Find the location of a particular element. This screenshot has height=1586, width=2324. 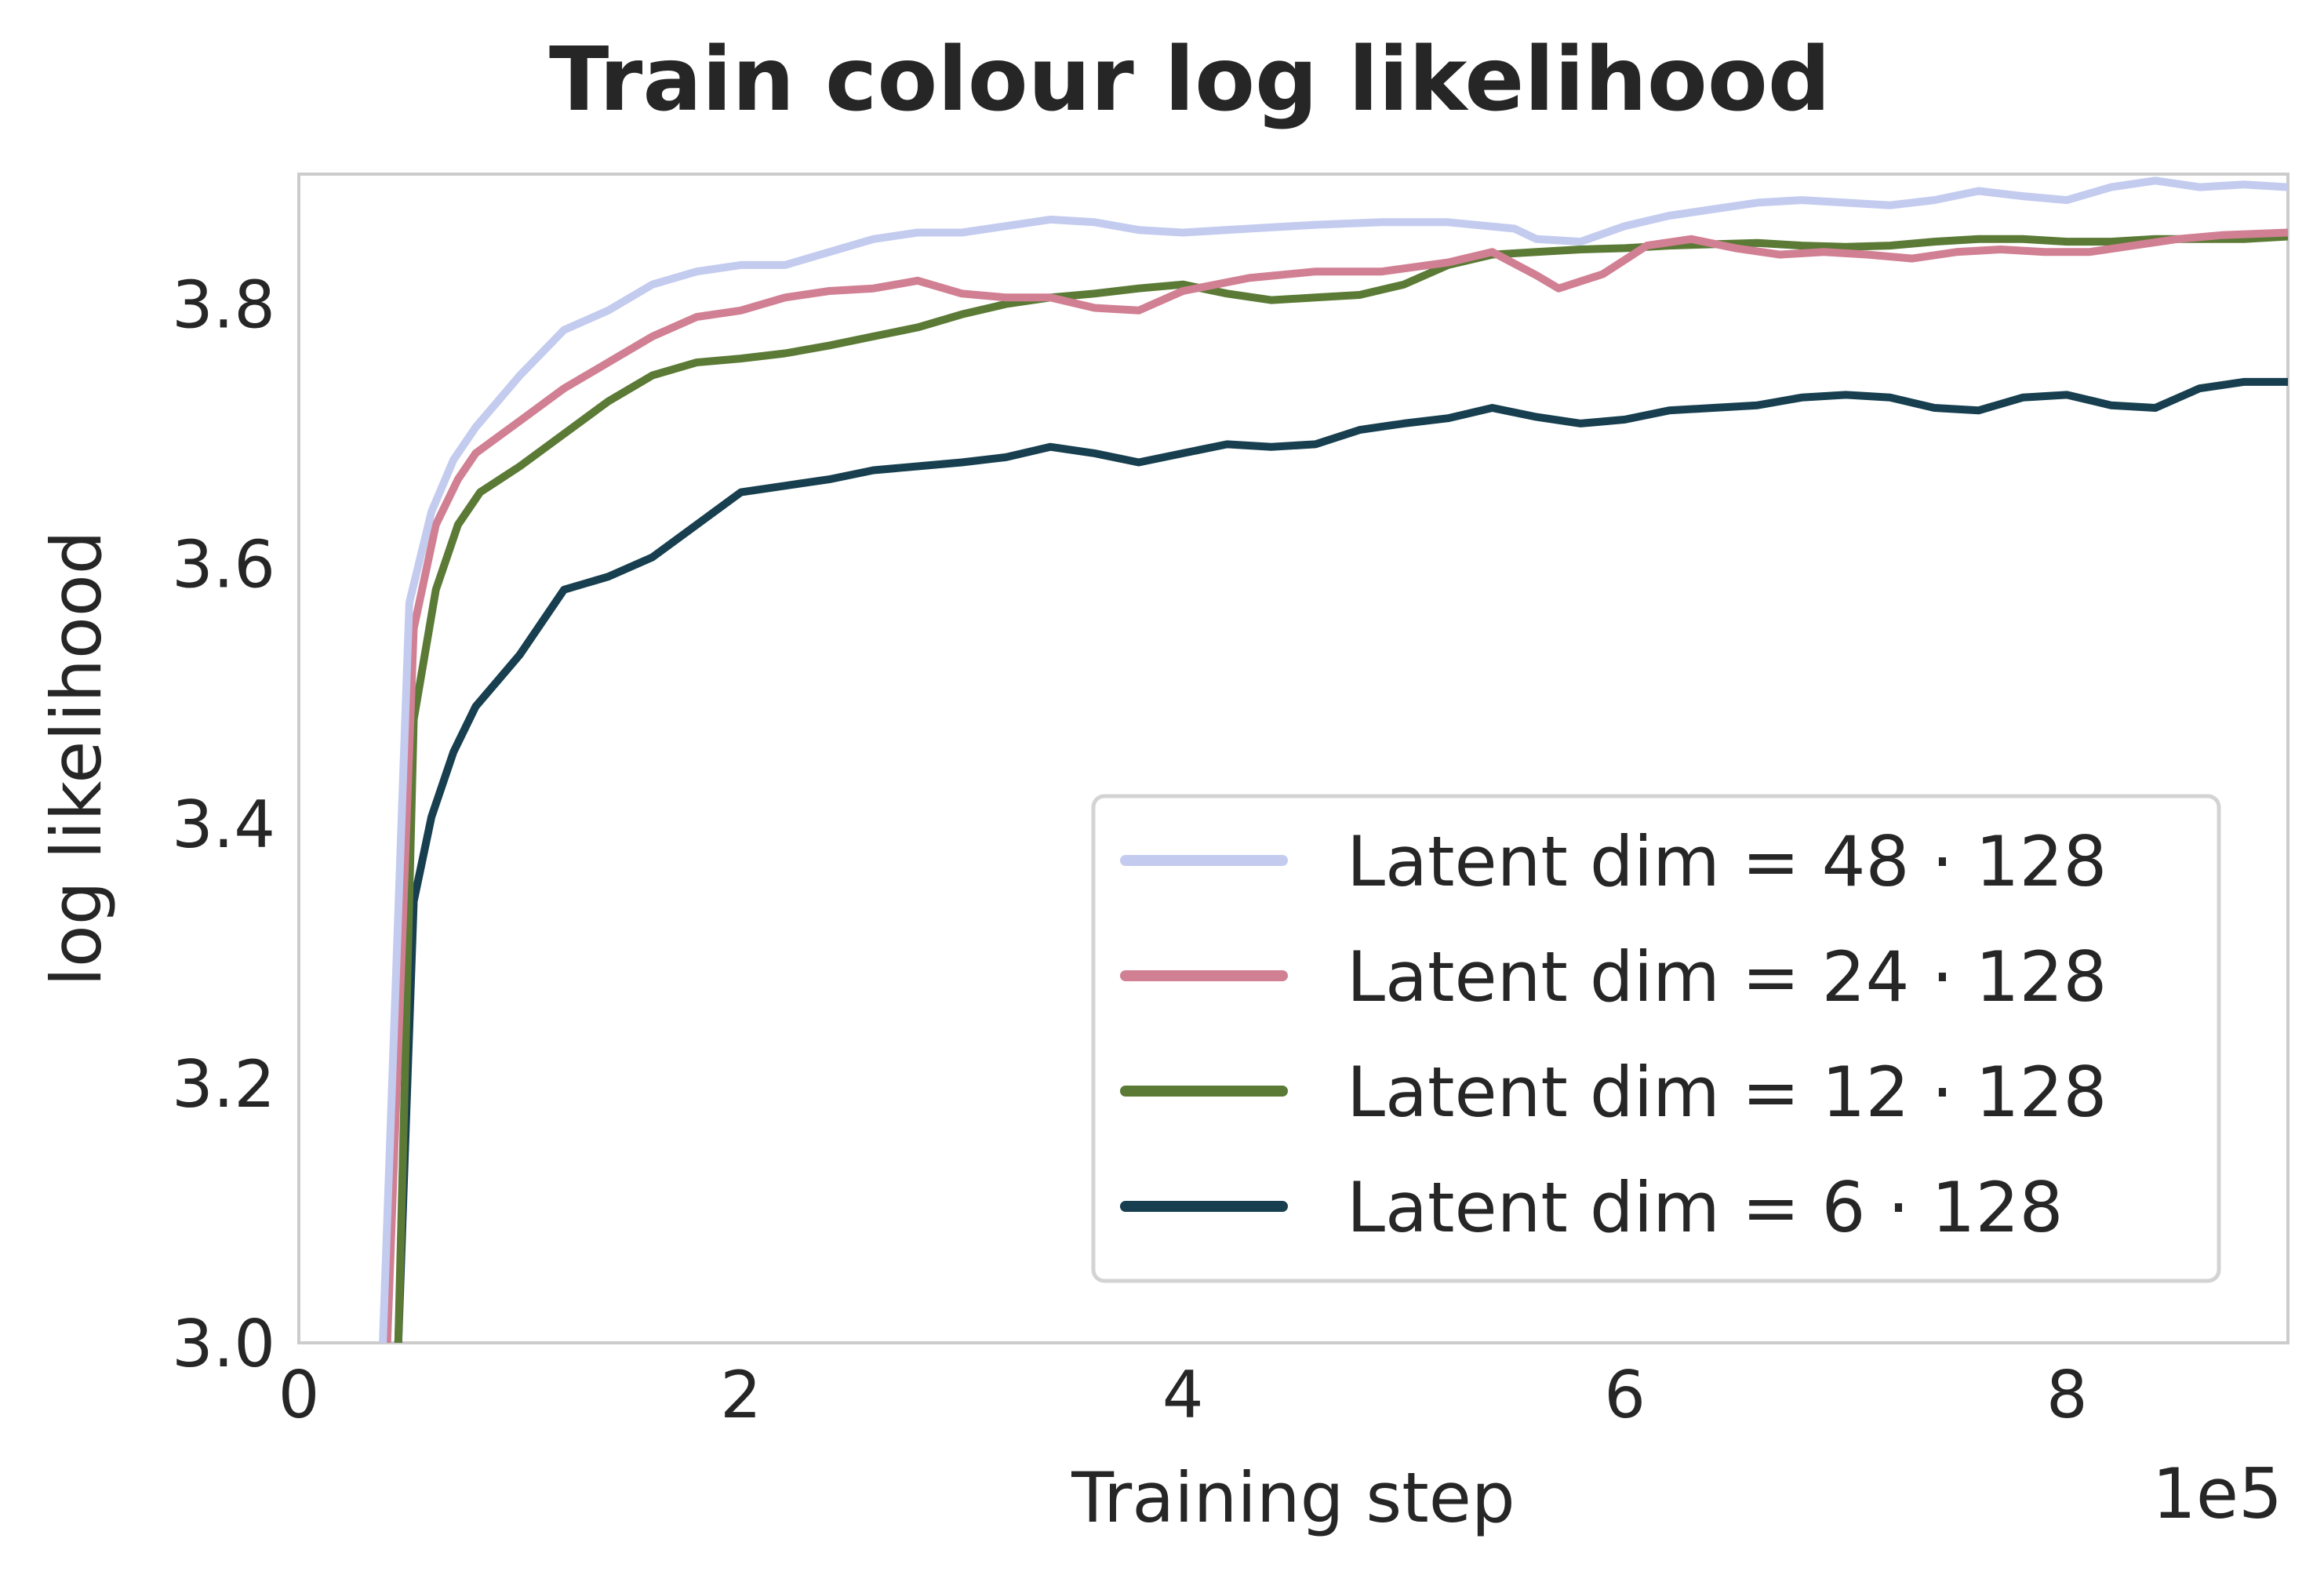

legend-label: Latent dim = 48 · 128 is located at coordinates (1727, 861).